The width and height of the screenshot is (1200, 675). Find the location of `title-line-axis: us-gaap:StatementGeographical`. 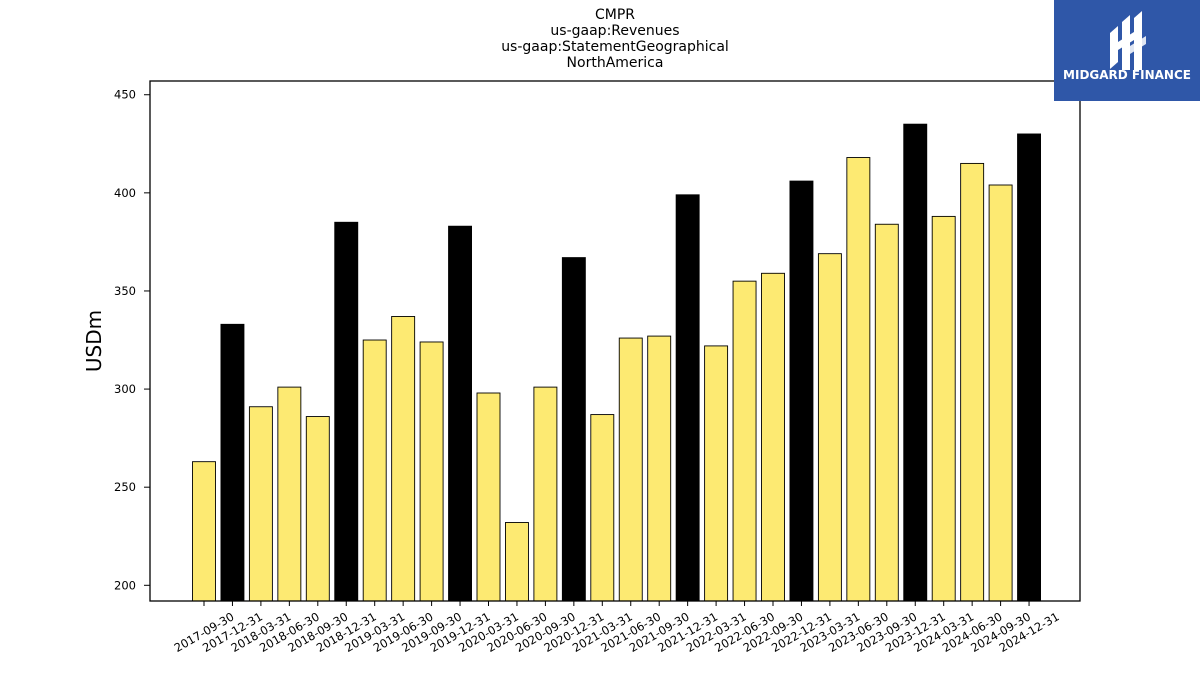

title-line-axis: us-gaap:StatementGeographical is located at coordinates (615, 47).